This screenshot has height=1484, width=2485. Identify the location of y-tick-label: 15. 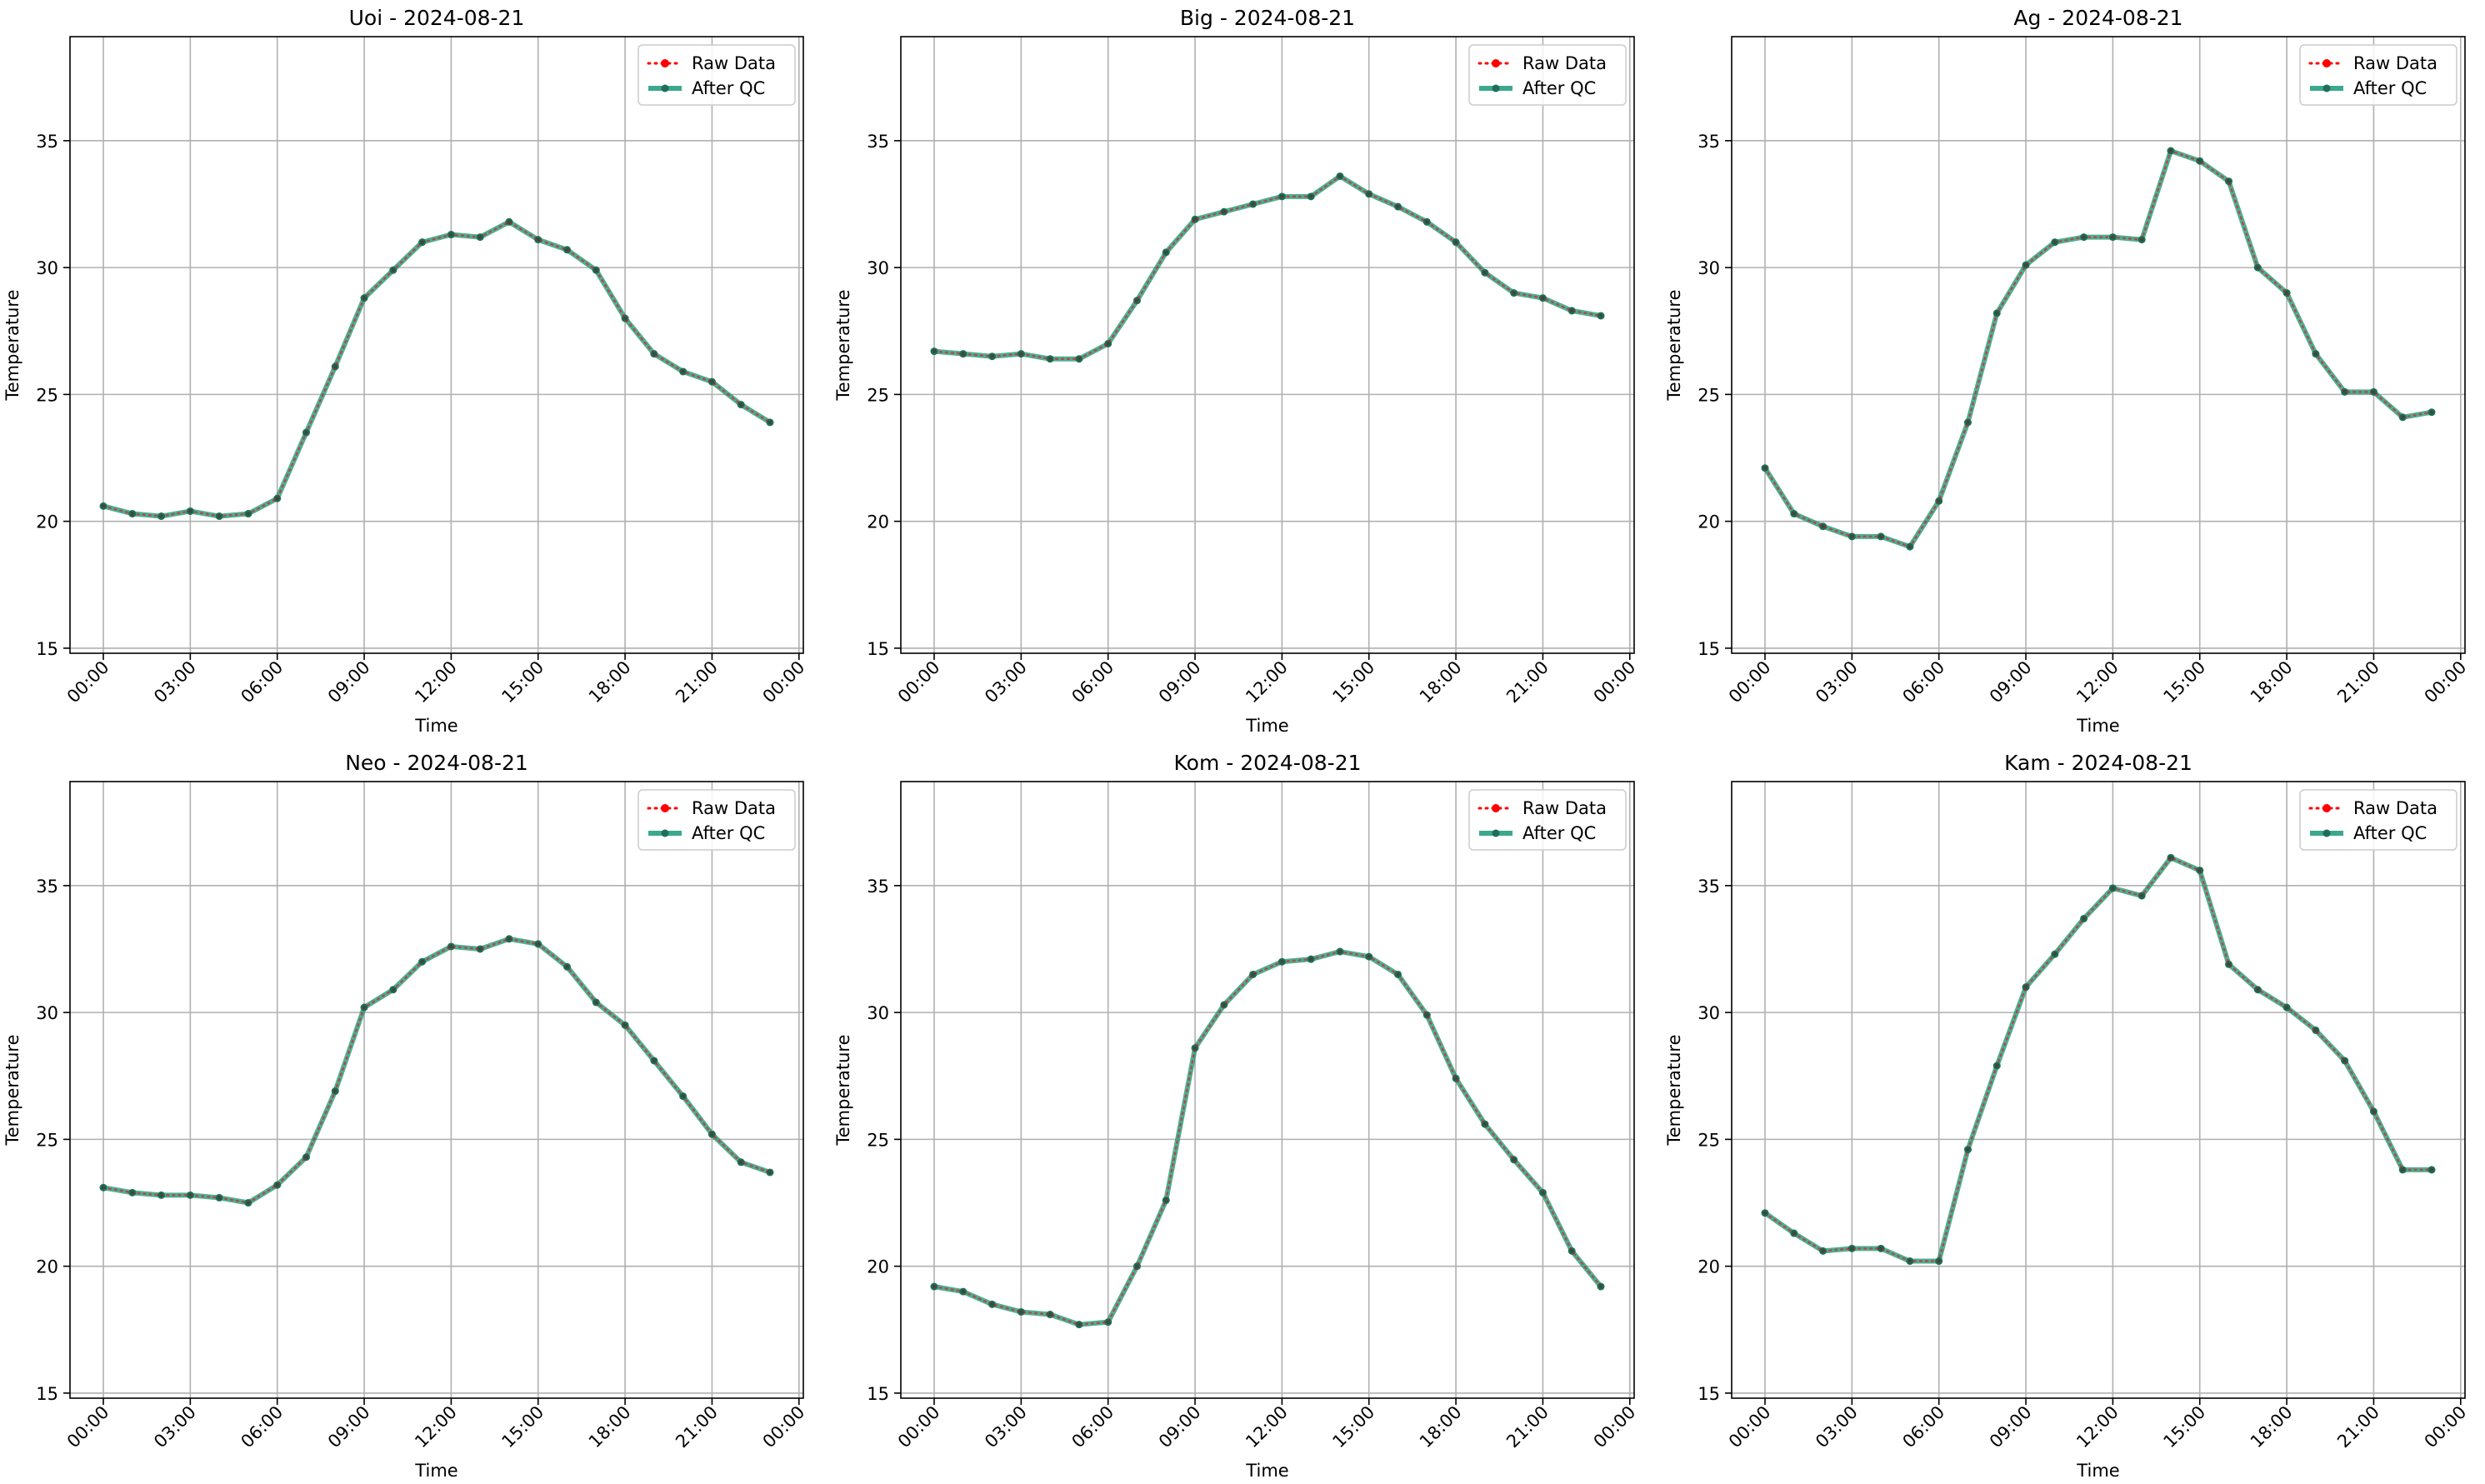
(47, 1394).